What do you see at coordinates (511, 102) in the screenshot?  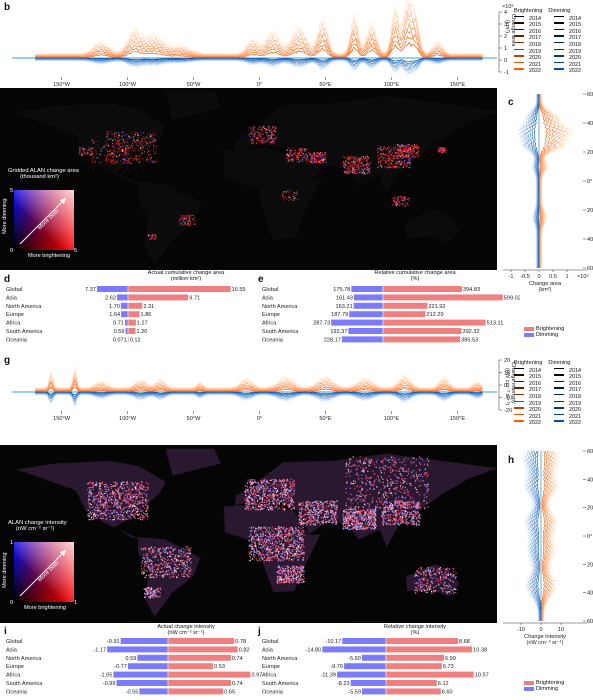 I see `panel-label-c: c` at bounding box center [511, 102].